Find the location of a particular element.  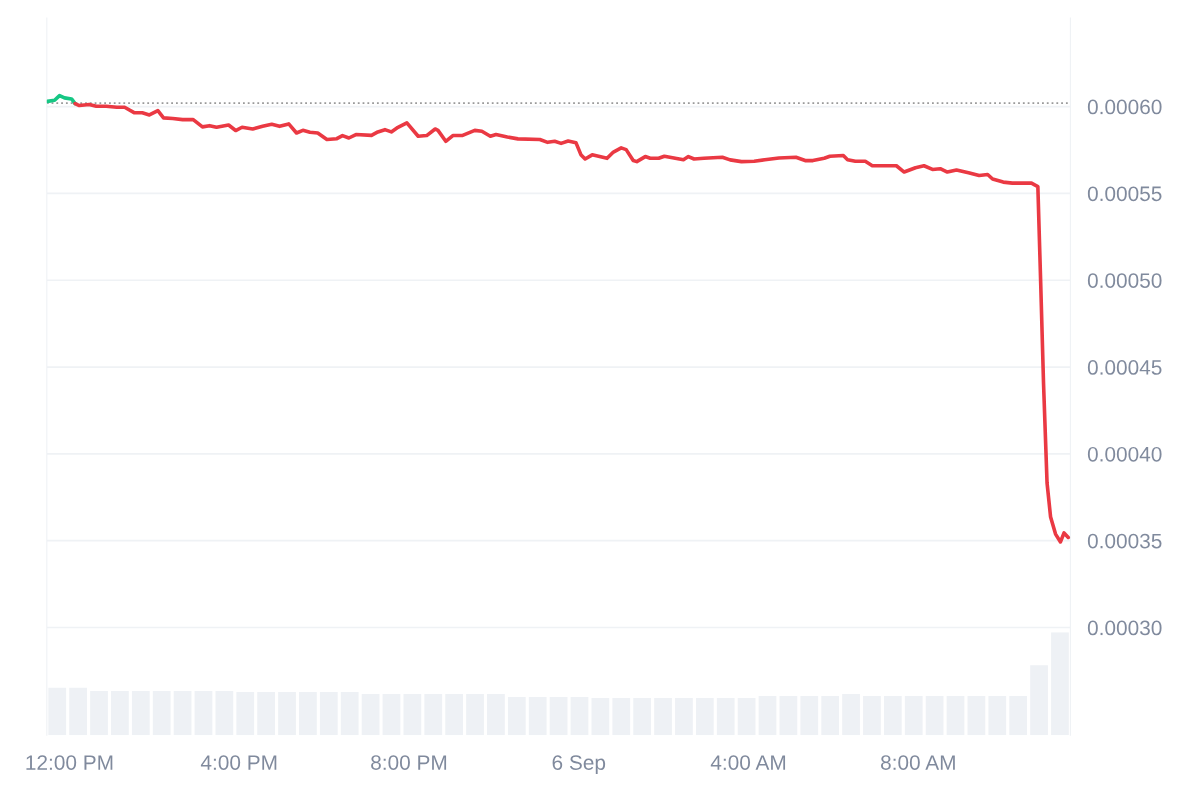

y-tick-label: 0.00030 is located at coordinates (1124, 628).